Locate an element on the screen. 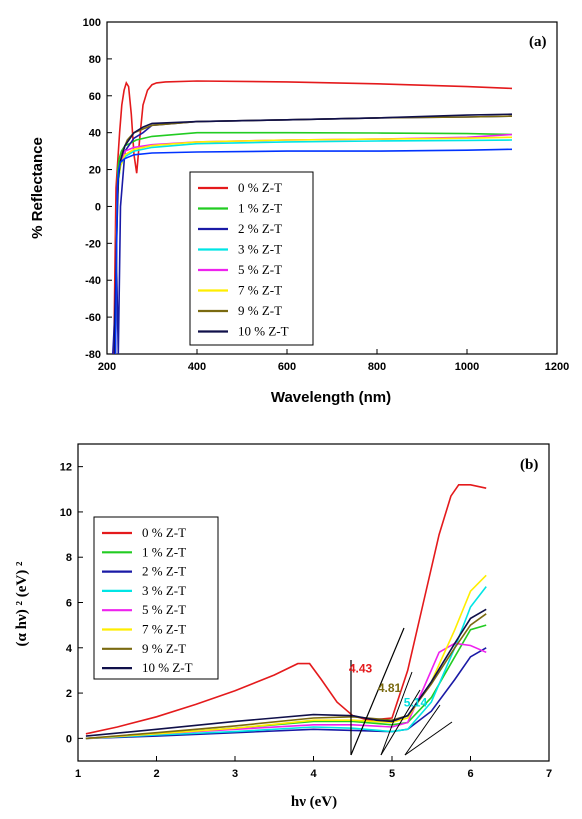  tangent-lines is located at coordinates (401, 691).